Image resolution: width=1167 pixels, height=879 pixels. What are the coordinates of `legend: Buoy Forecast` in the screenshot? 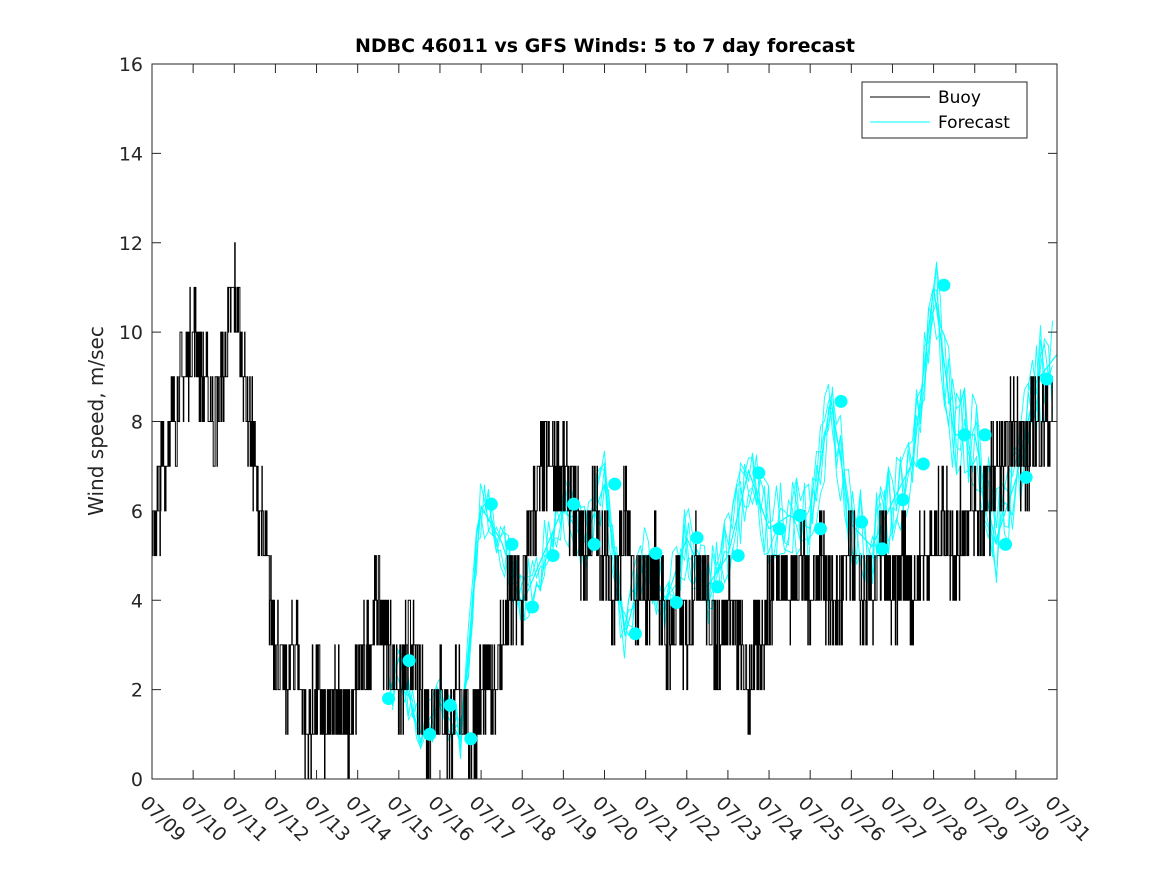 It's located at (944, 110).